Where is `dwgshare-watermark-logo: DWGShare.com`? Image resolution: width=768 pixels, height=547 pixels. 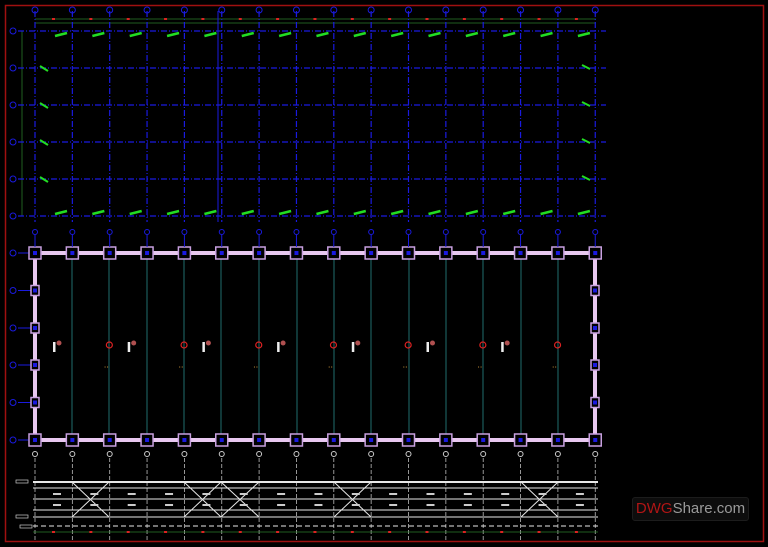
dwgshare-watermark-logo: DWGShare.com is located at coordinates (690, 509).